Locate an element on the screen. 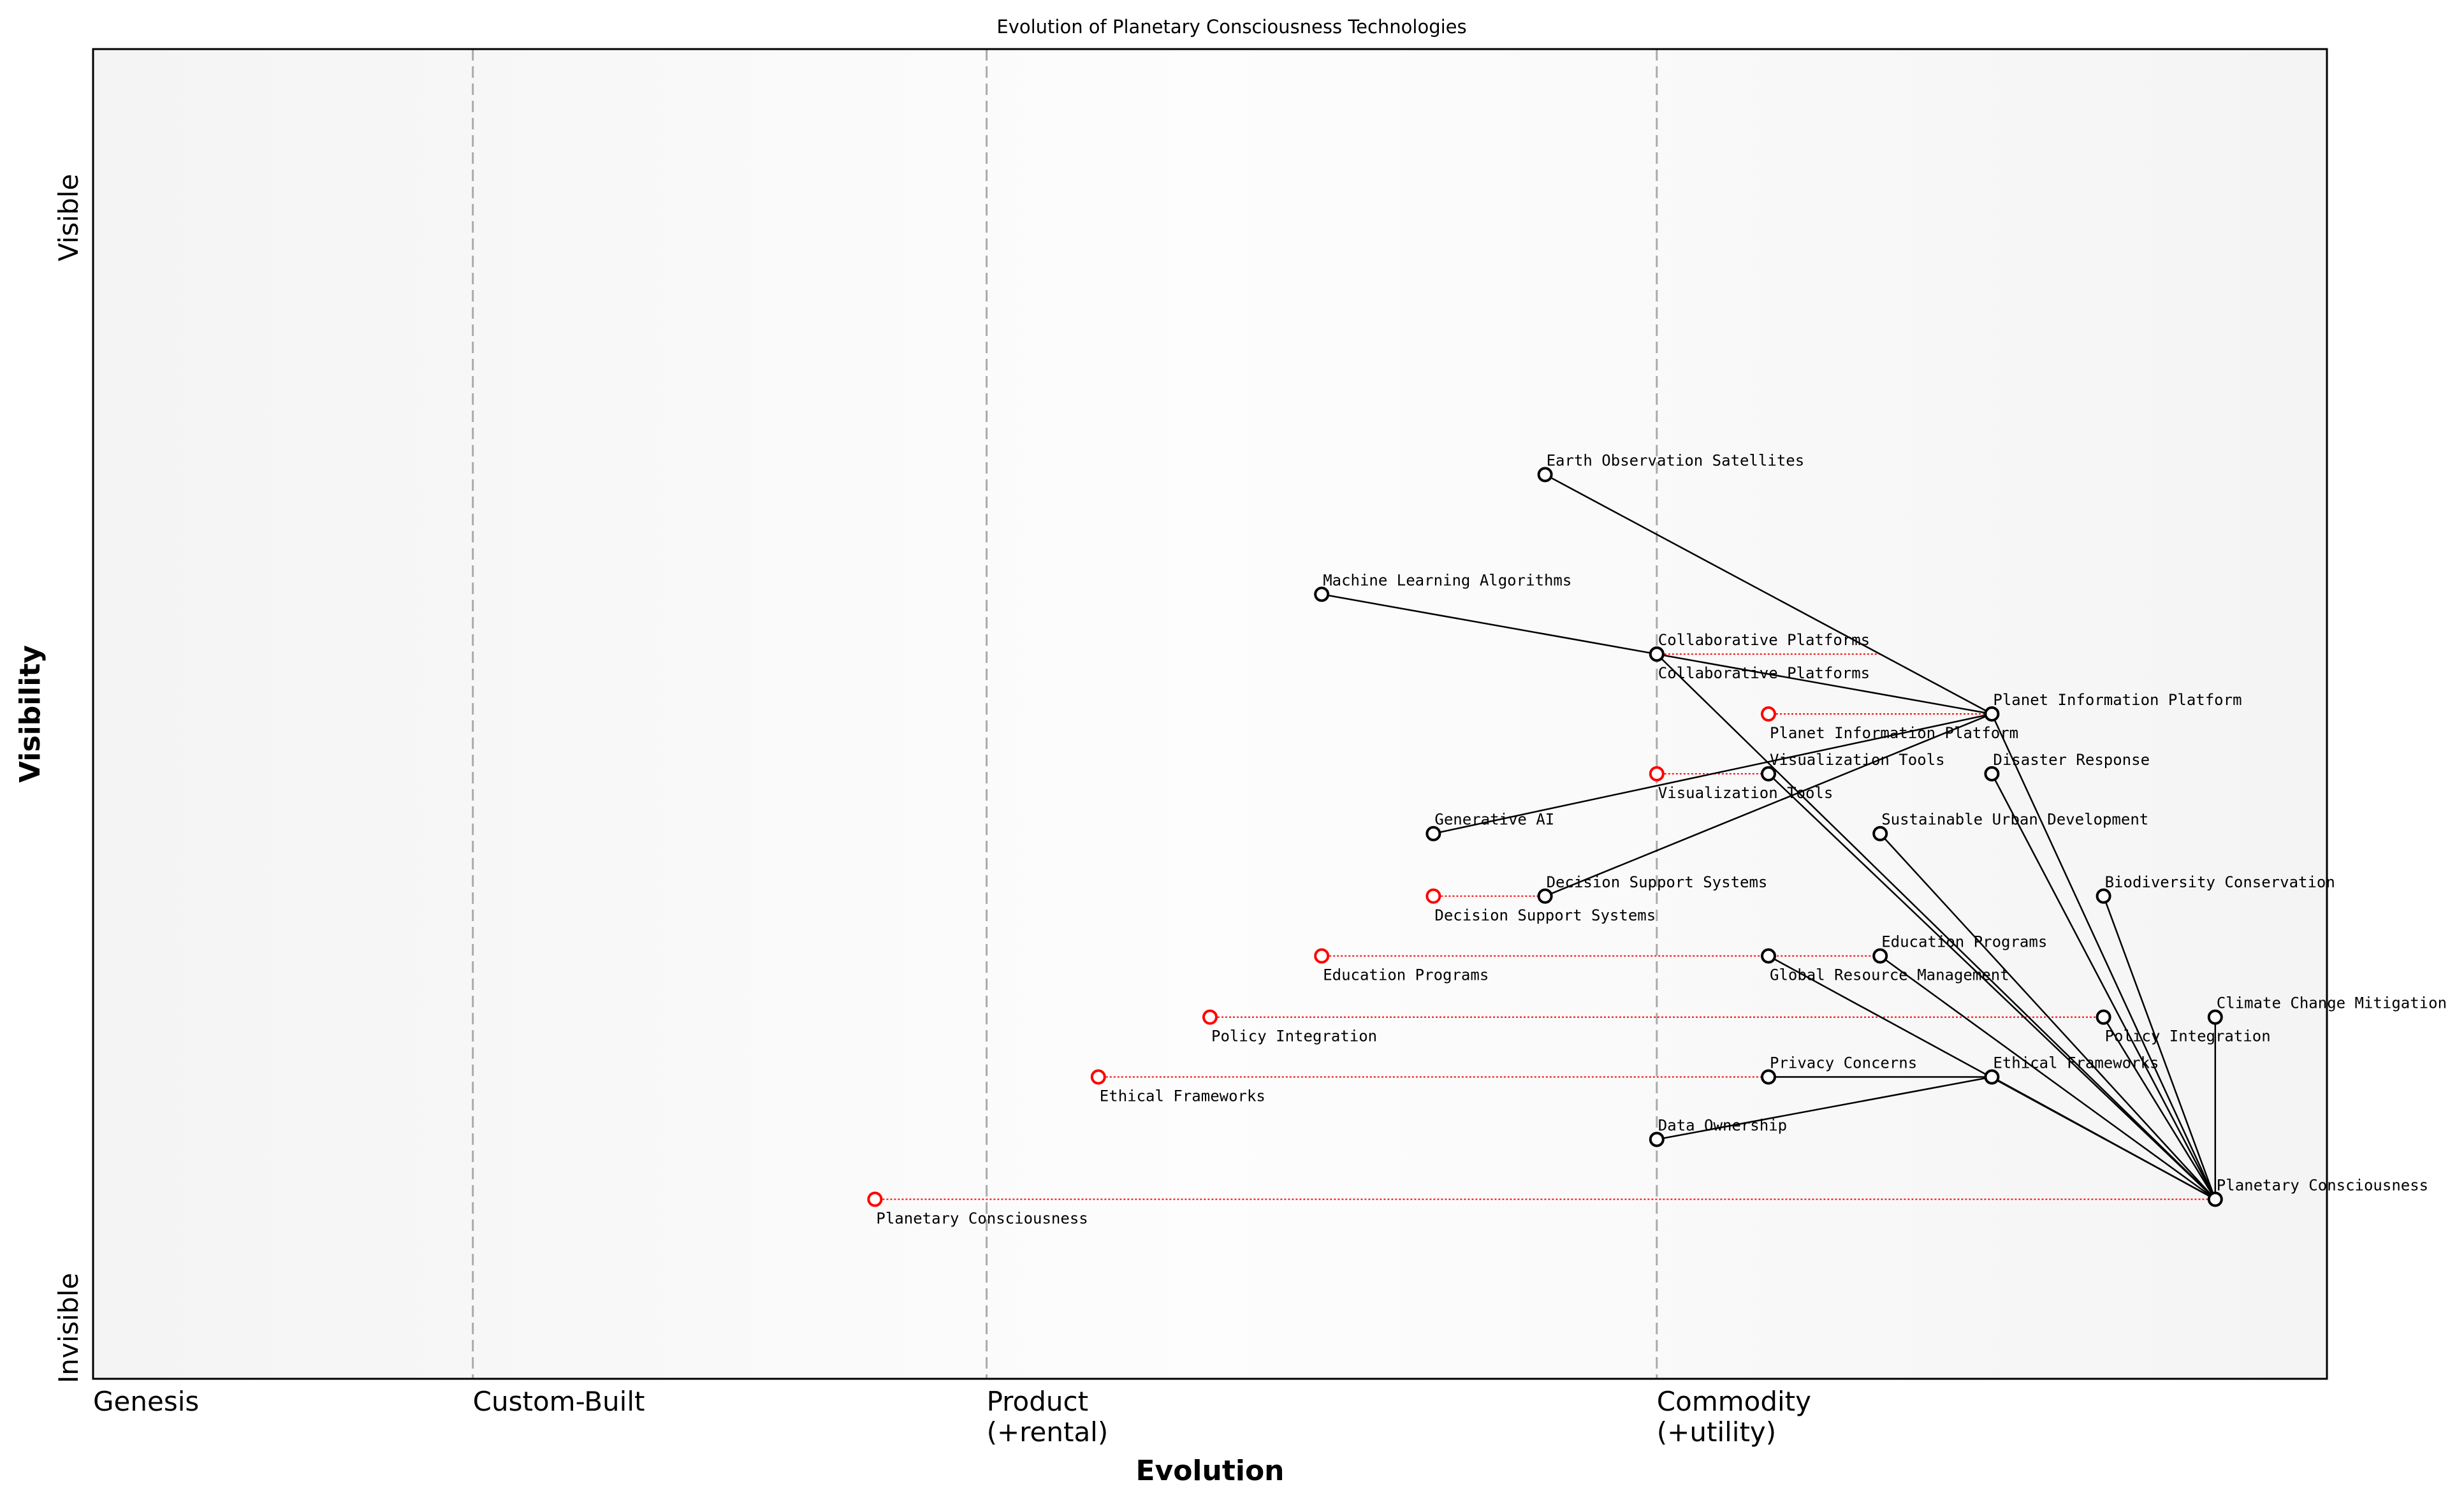 The height and width of the screenshot is (1498, 2464). component-label: Machine Learning Algorithms is located at coordinates (1447, 580).